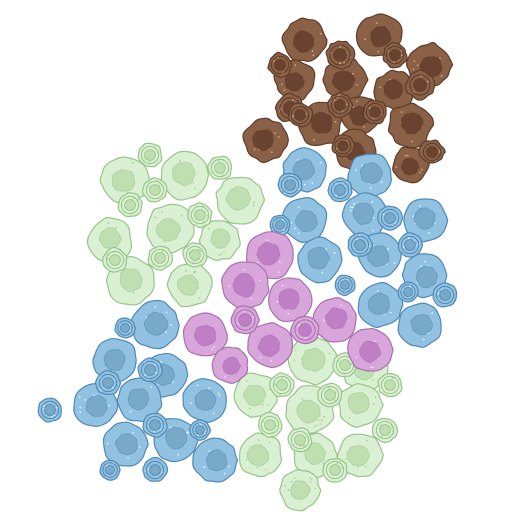 This screenshot has width=512, height=512. I want to click on brown-cell-group, so click(348, 98).